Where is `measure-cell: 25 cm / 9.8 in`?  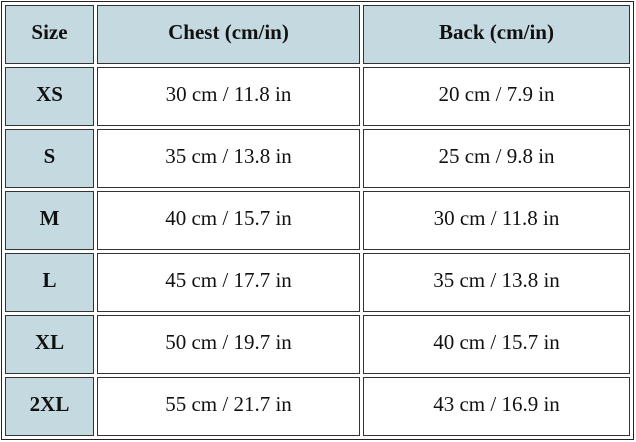 measure-cell: 25 cm / 9.8 in is located at coordinates (496, 158).